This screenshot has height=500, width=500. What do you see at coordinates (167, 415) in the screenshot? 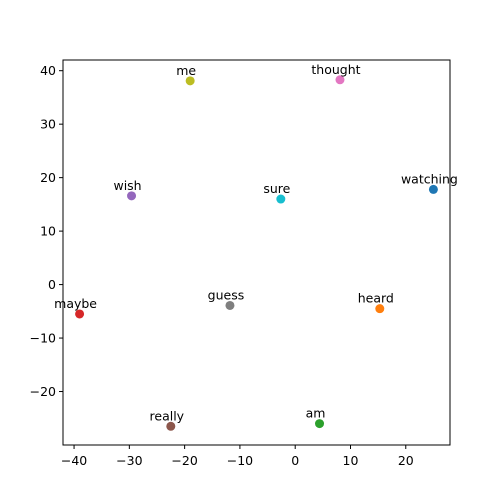
I see `point-label-really: really` at bounding box center [167, 415].